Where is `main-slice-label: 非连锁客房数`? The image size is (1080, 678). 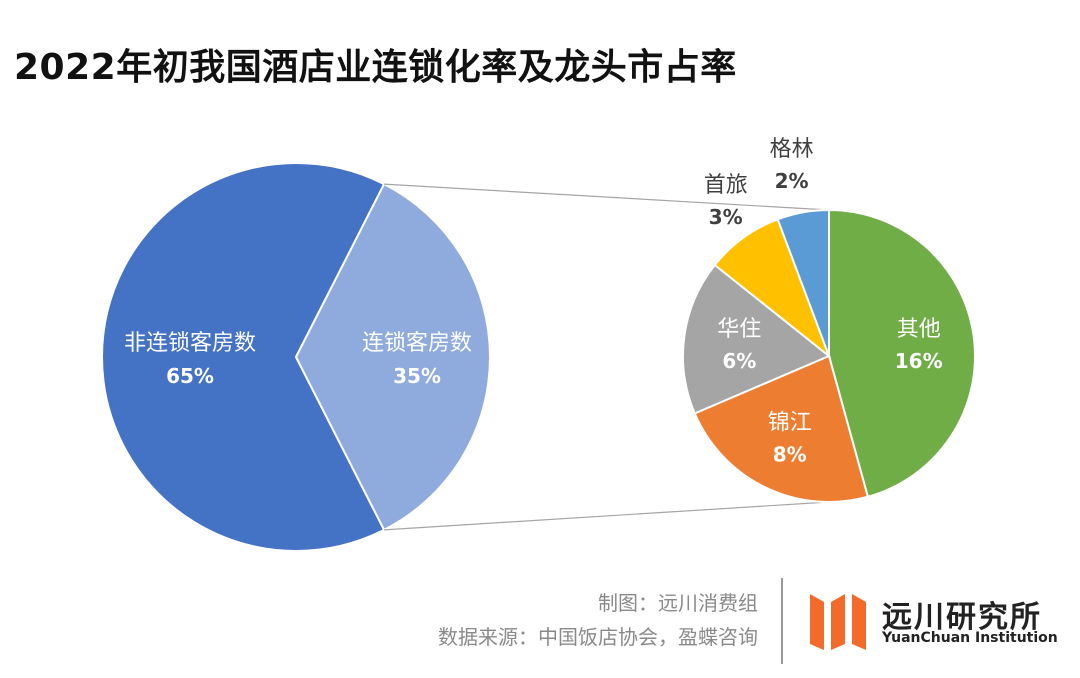
main-slice-label: 非连锁客房数 is located at coordinates (190, 343).